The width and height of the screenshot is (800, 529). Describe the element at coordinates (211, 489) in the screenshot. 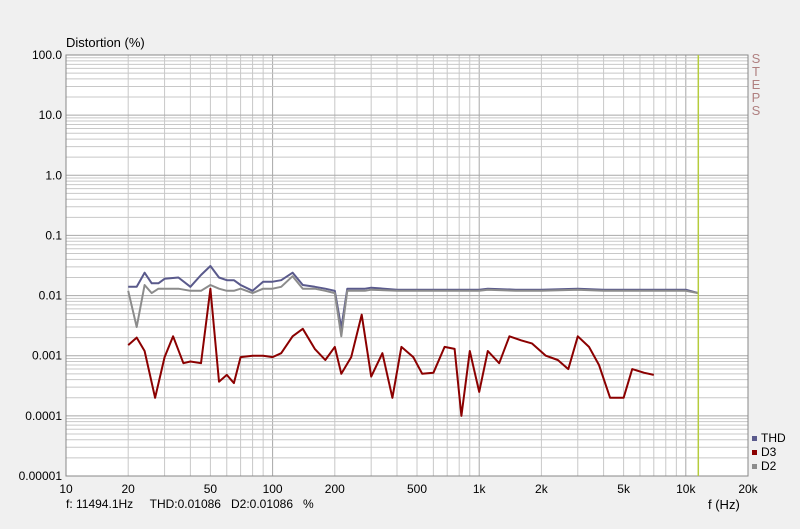

I see `x-tick-label: 50` at that location.